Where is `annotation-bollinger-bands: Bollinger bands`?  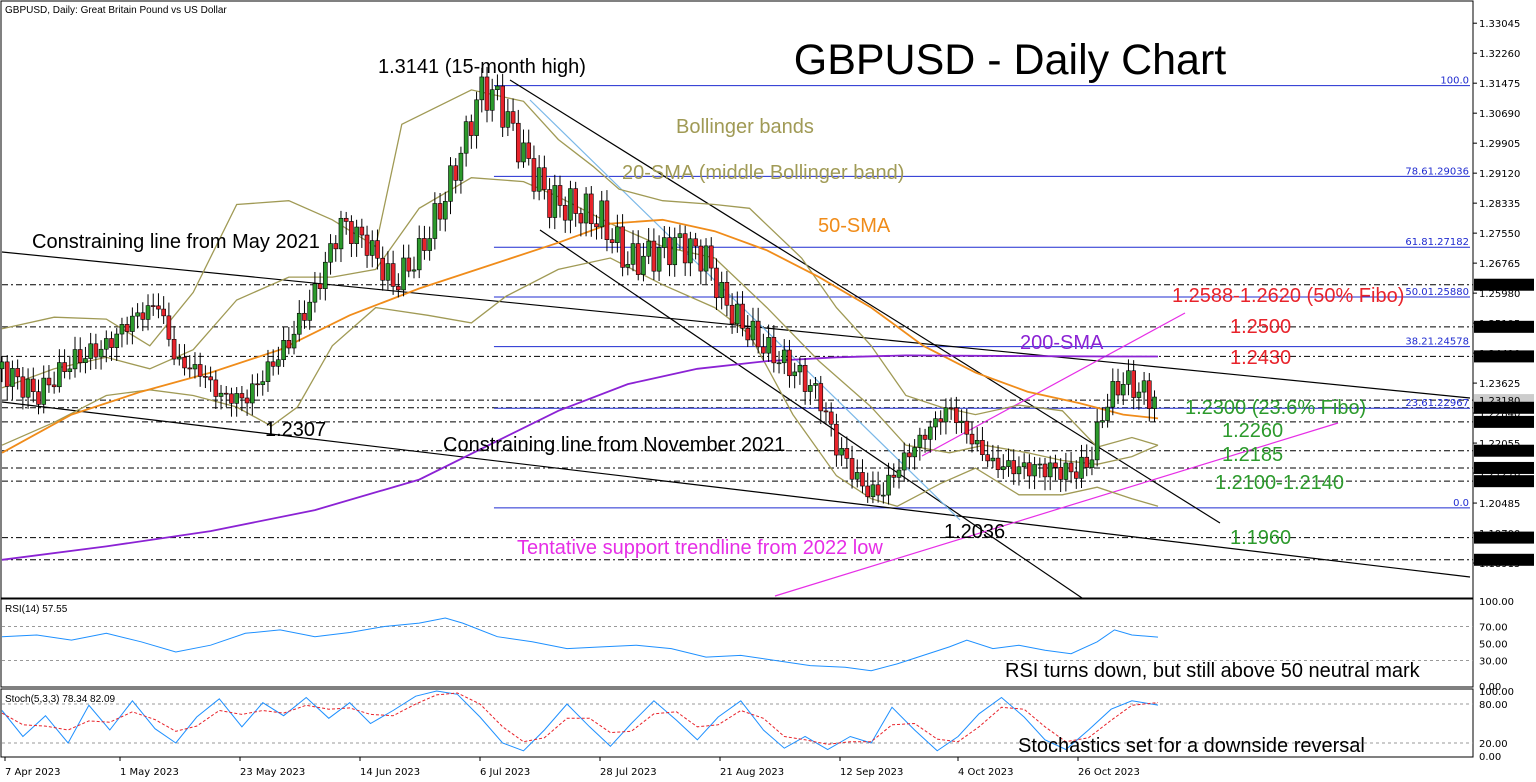 annotation-bollinger-bands: Bollinger bands is located at coordinates (745, 127).